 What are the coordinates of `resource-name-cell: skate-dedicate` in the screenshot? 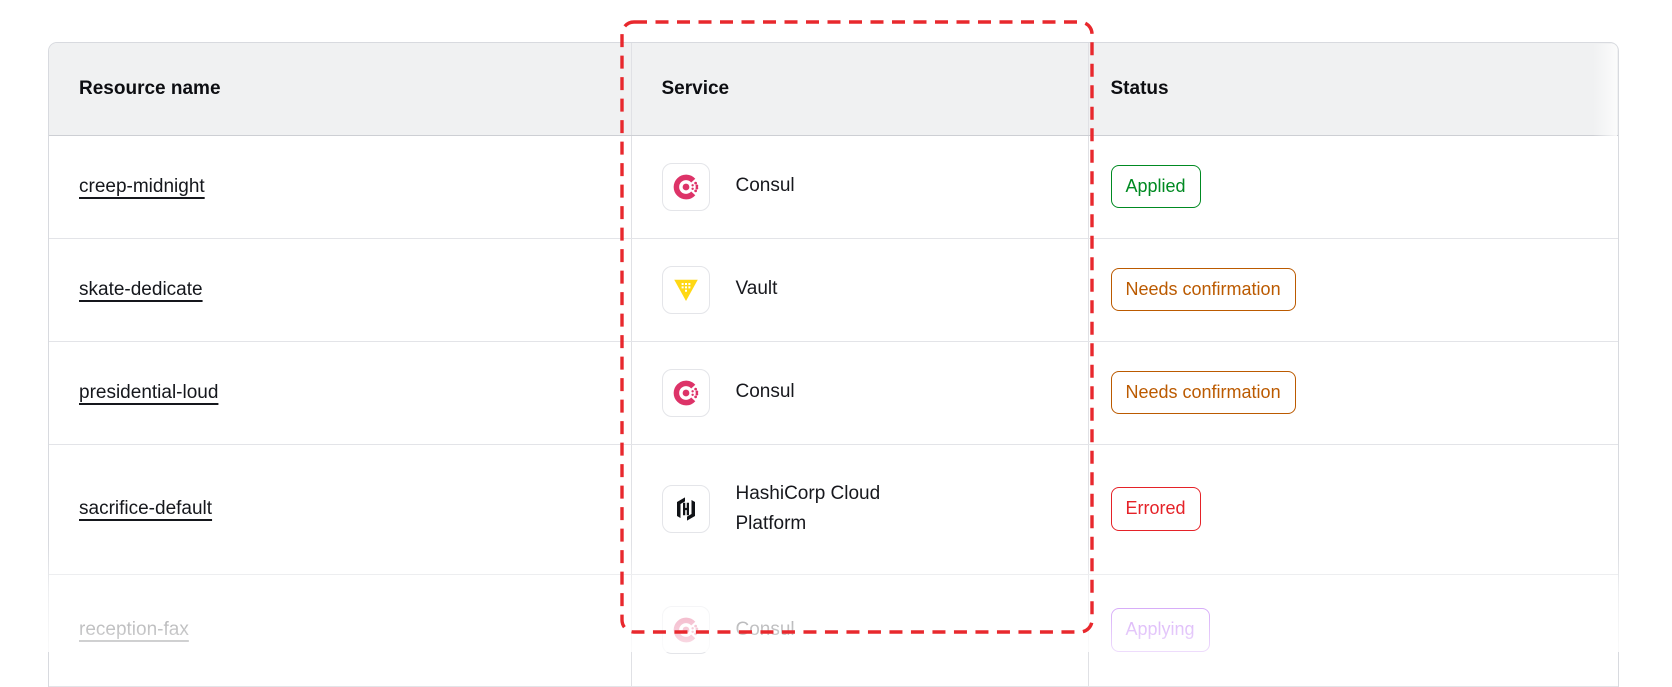 It's located at (340, 290).